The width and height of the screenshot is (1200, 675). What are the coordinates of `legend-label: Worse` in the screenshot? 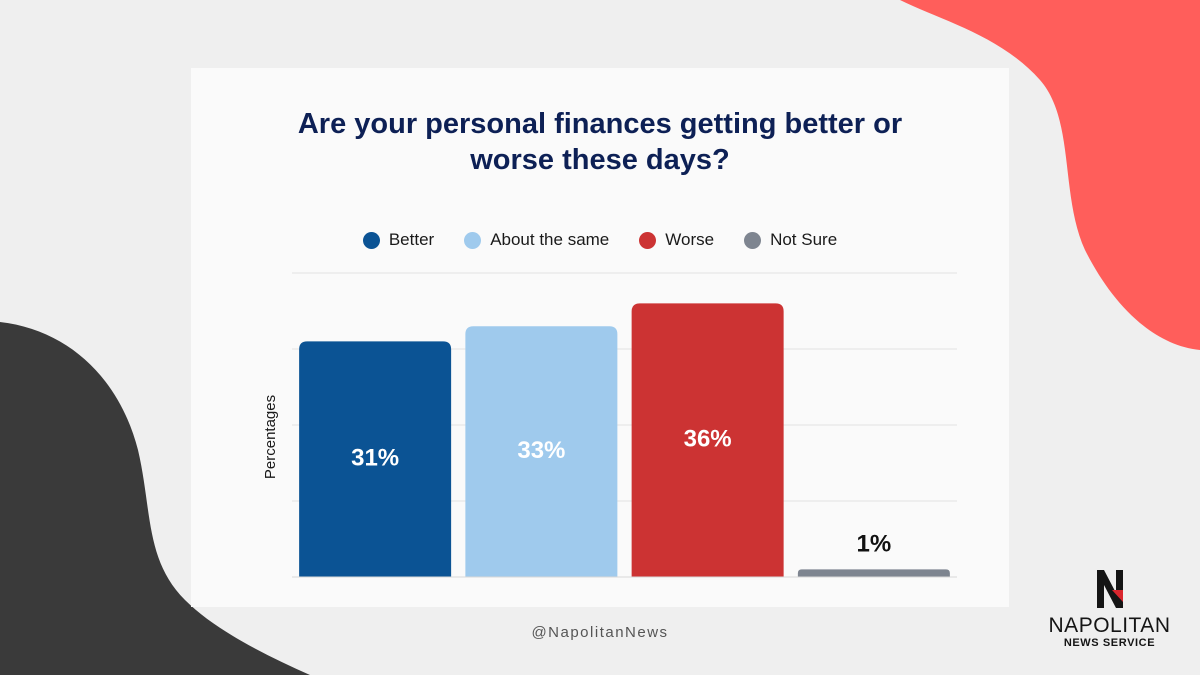 It's located at (690, 239).